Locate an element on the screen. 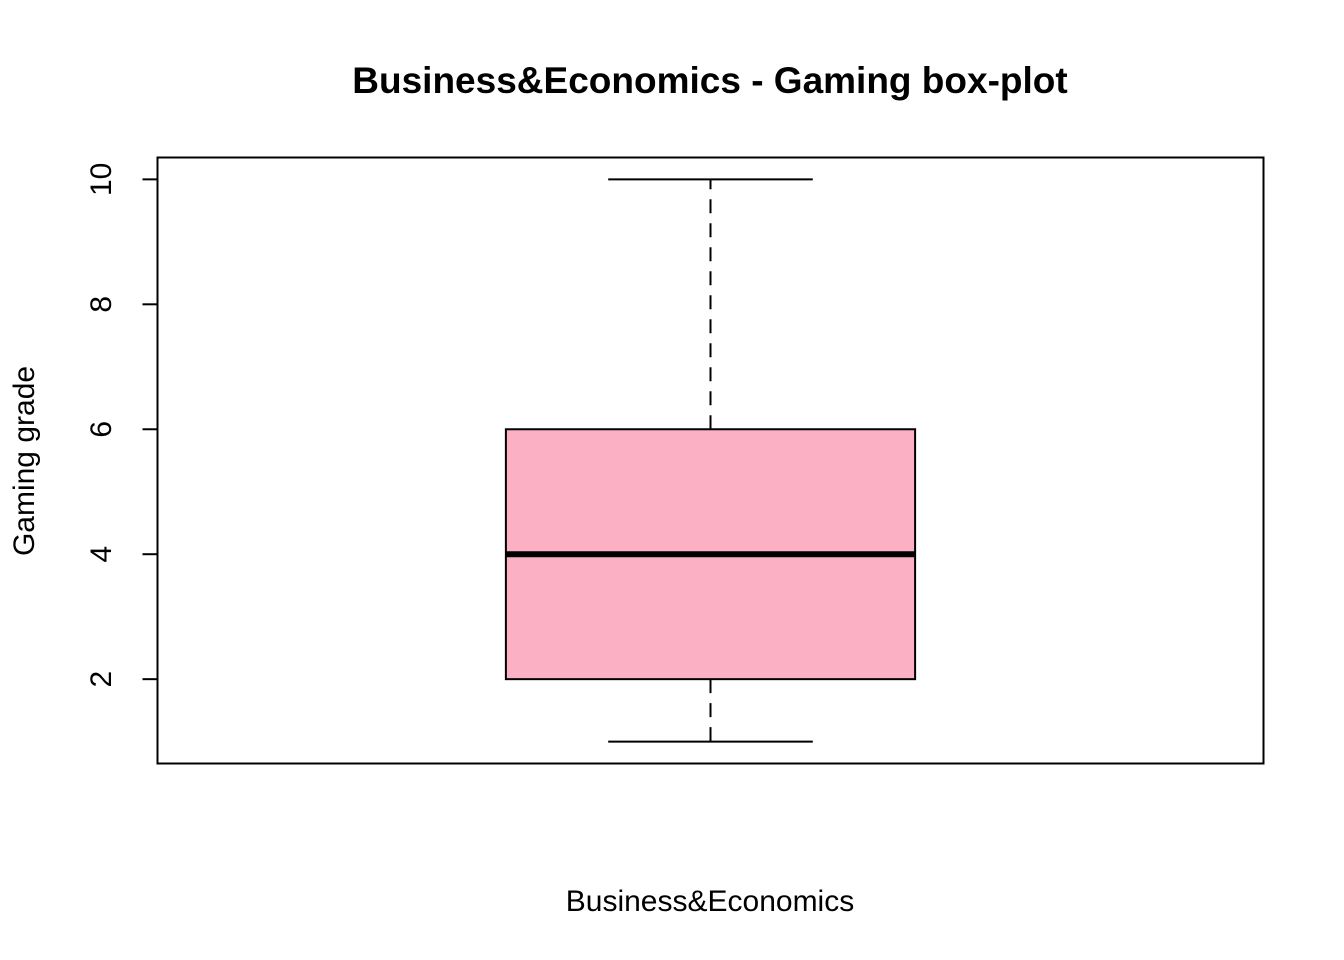 The image size is (1344, 960). y-tick-label: 8 is located at coordinates (101, 304).